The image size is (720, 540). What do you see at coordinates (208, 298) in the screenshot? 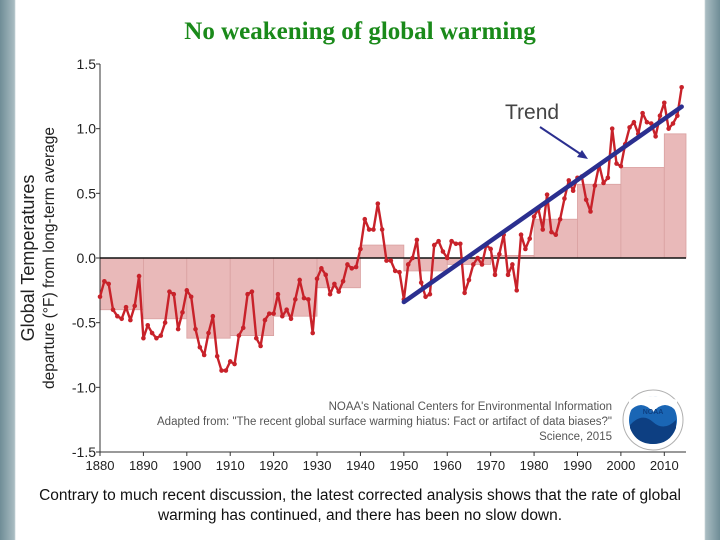
I see `decade-bar-1900` at bounding box center [208, 298].